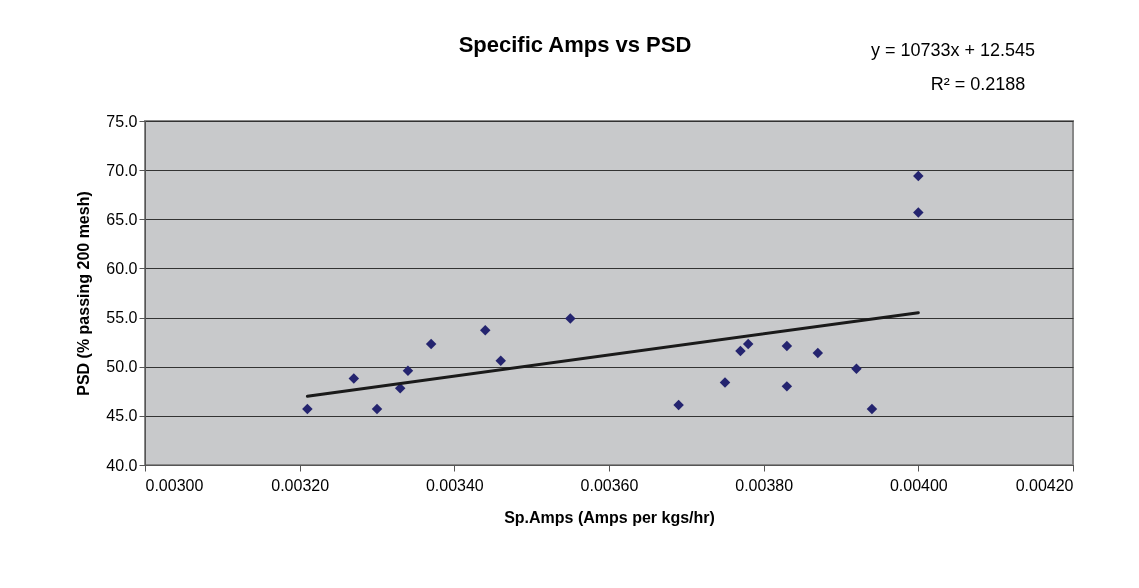 The image size is (1139, 588). Describe the element at coordinates (918, 485) in the screenshot. I see `x-tick-label: 0.00400` at that location.